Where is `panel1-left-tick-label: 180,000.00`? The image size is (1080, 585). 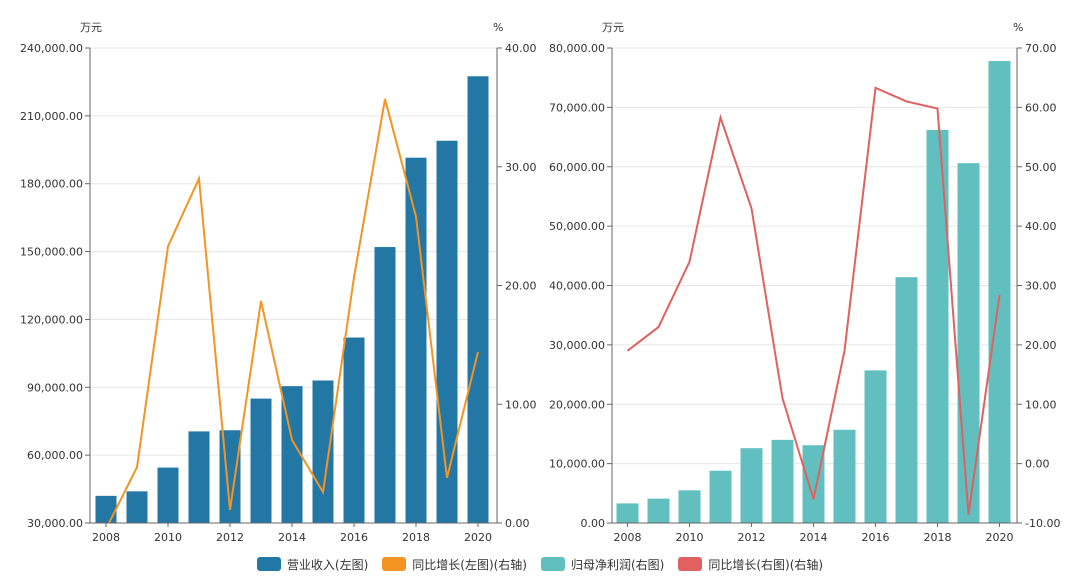
panel1-left-tick-label: 180,000.00 is located at coordinates (51, 184).